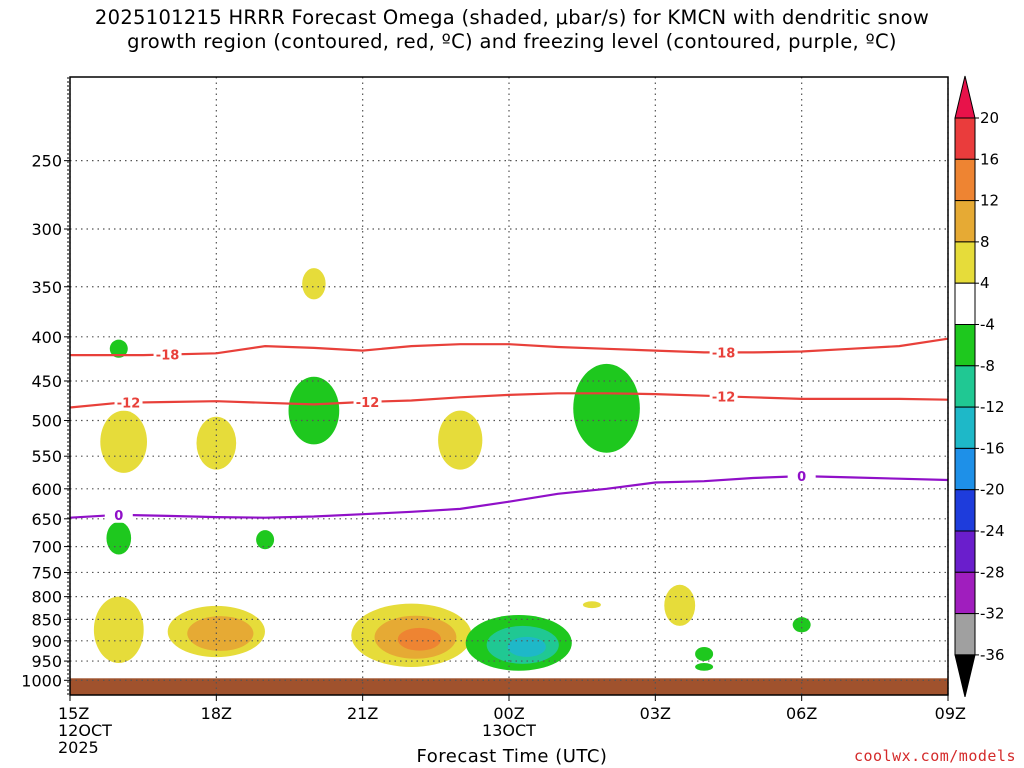  Describe the element at coordinates (46, 619) in the screenshot. I see `ytick-label-850: 850` at that location.